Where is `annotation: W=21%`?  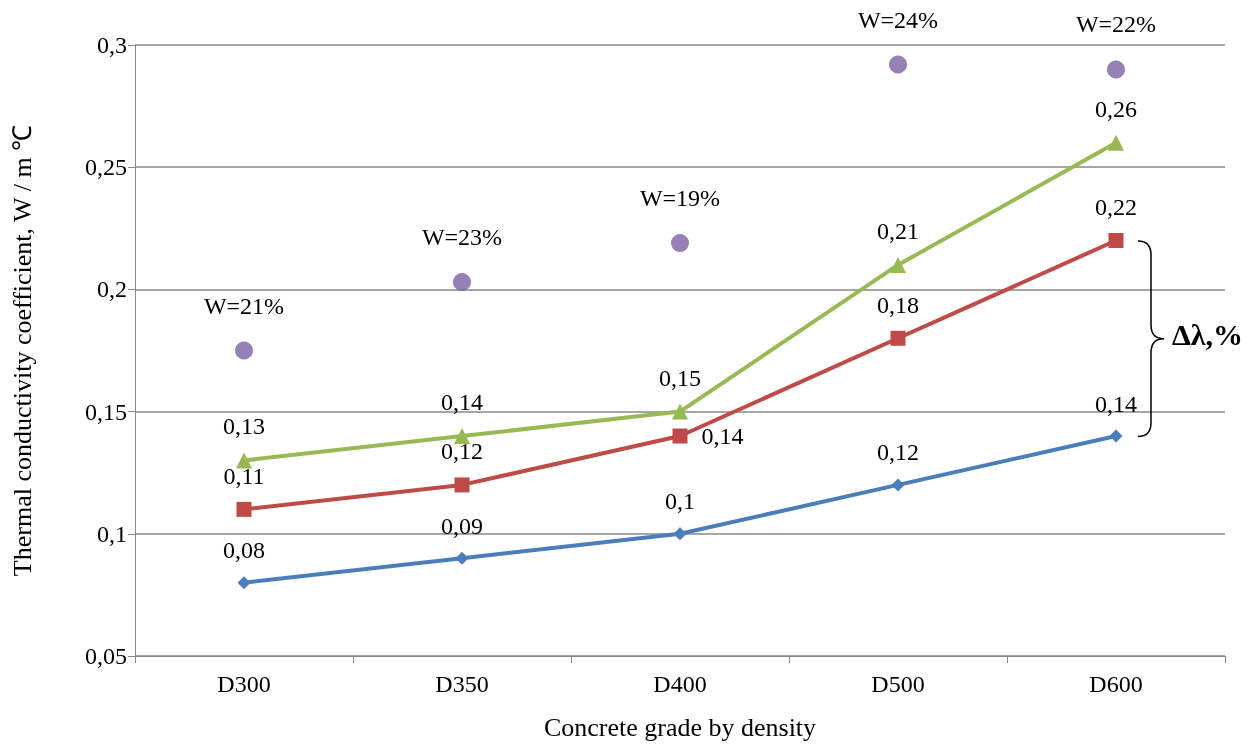 annotation: W=21% is located at coordinates (244, 306).